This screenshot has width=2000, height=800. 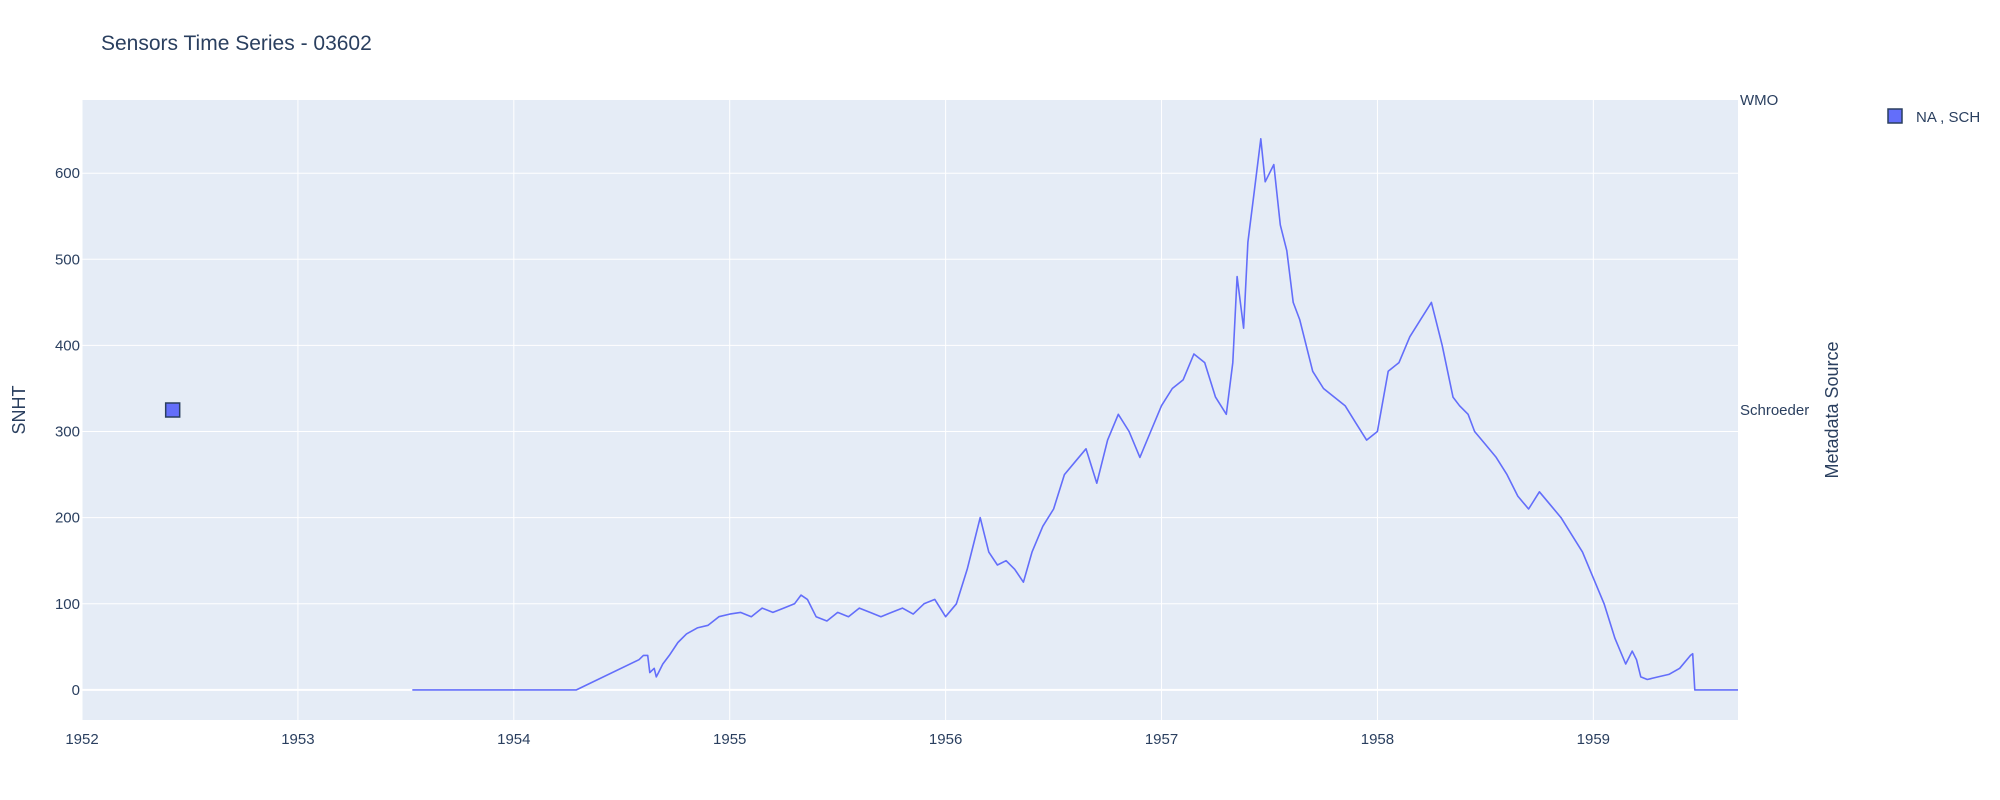 What do you see at coordinates (67, 259) in the screenshot?
I see `y-tick-label: 500` at bounding box center [67, 259].